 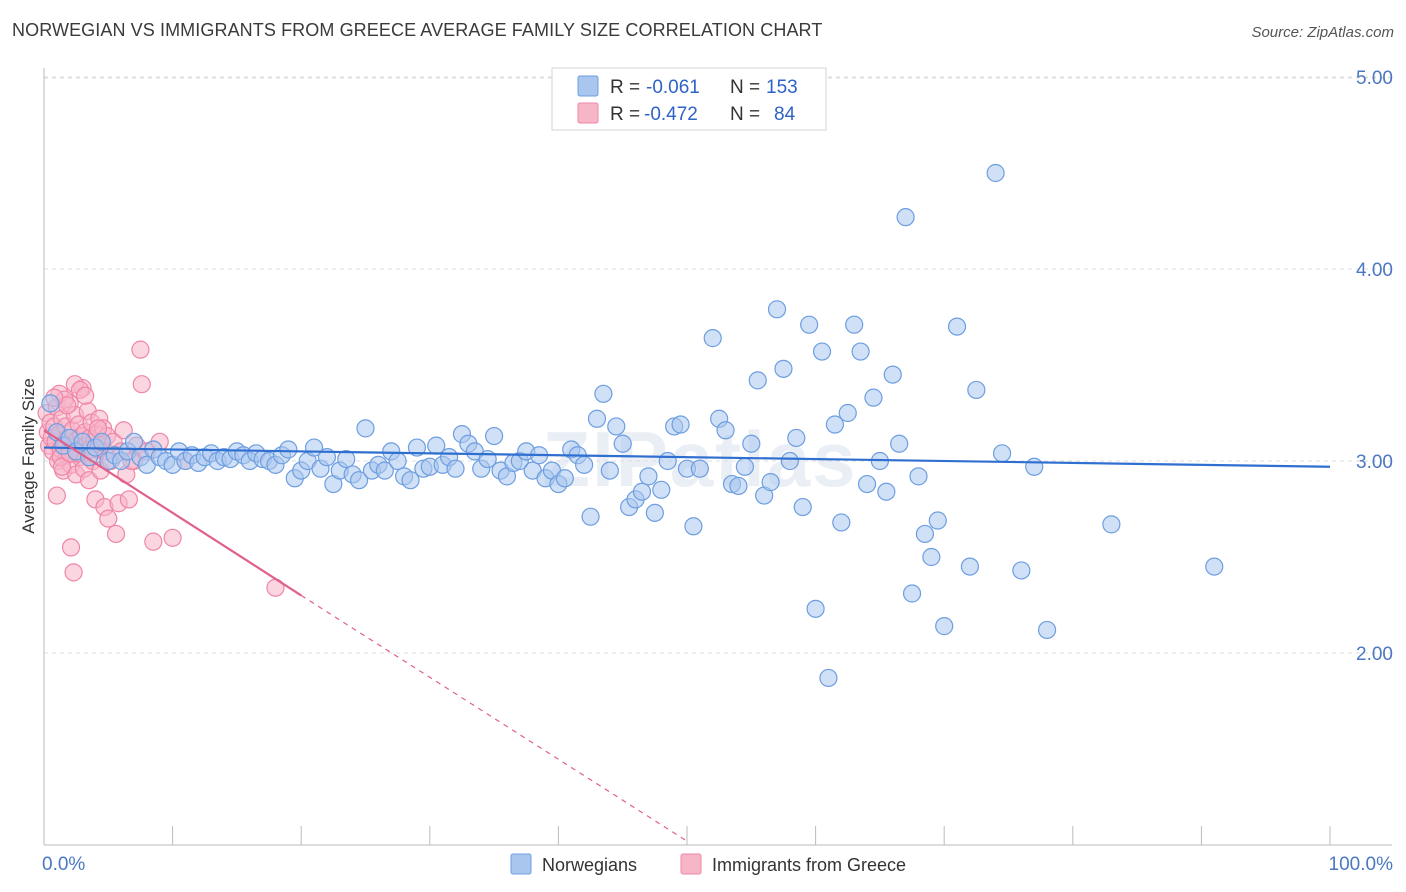 I want to click on bottom-legend-greece: Immigrants from Greece, so click(x=809, y=865).